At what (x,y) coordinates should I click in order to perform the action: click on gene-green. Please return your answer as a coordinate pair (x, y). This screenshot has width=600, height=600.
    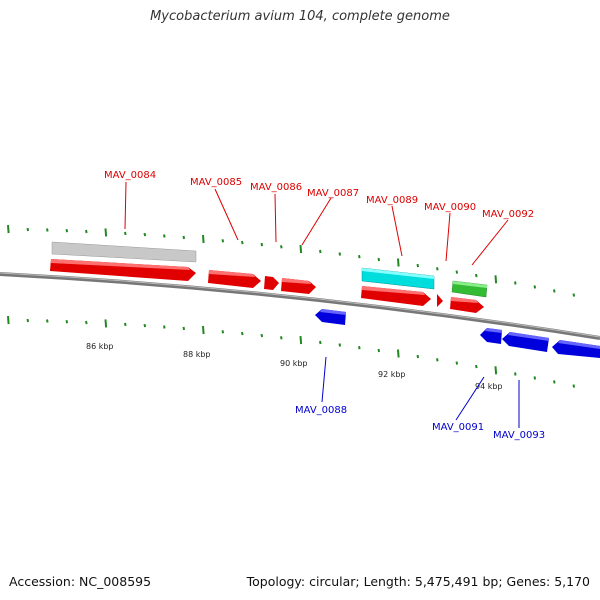
    Looking at the image, I should click on (469, 289).